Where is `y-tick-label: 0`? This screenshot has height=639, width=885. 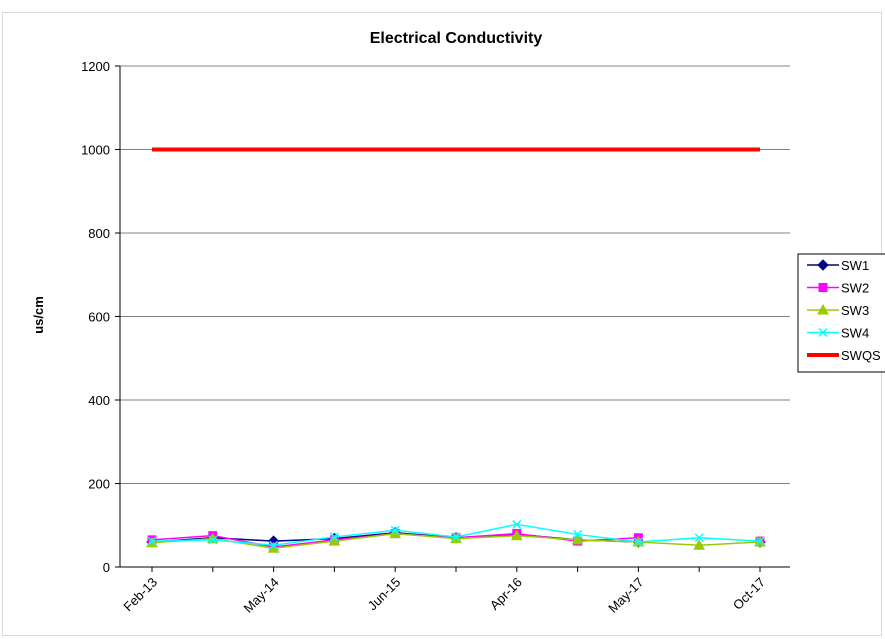
y-tick-label: 0 is located at coordinates (106, 567).